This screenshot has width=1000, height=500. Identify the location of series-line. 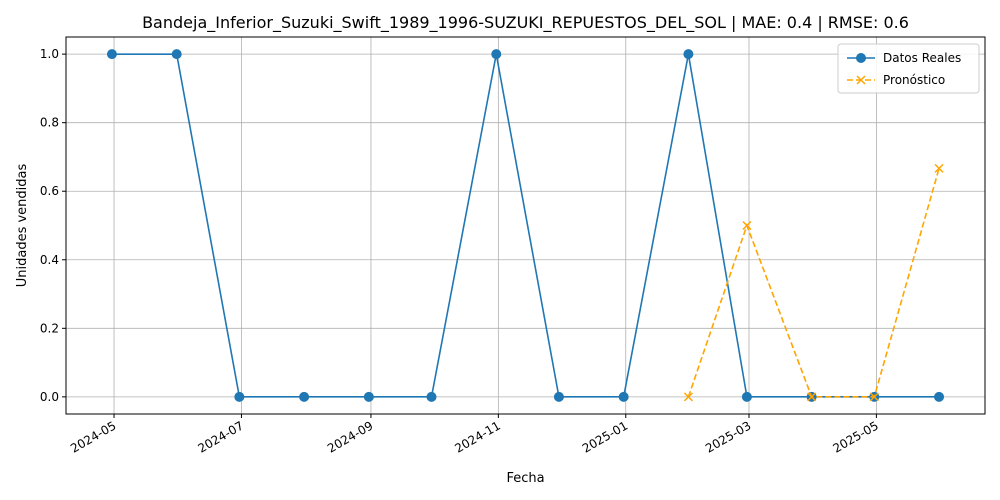
(813, 283).